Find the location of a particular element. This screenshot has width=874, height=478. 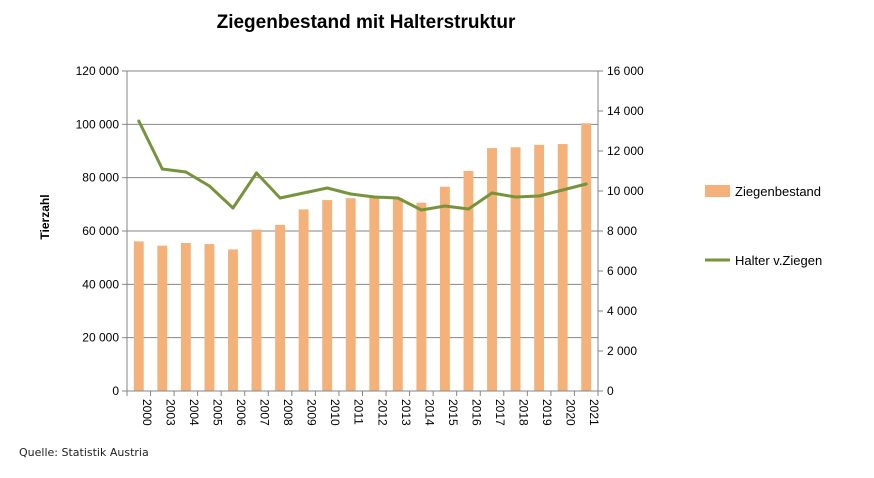

x-tick-label: 2006 is located at coordinates (241, 412).